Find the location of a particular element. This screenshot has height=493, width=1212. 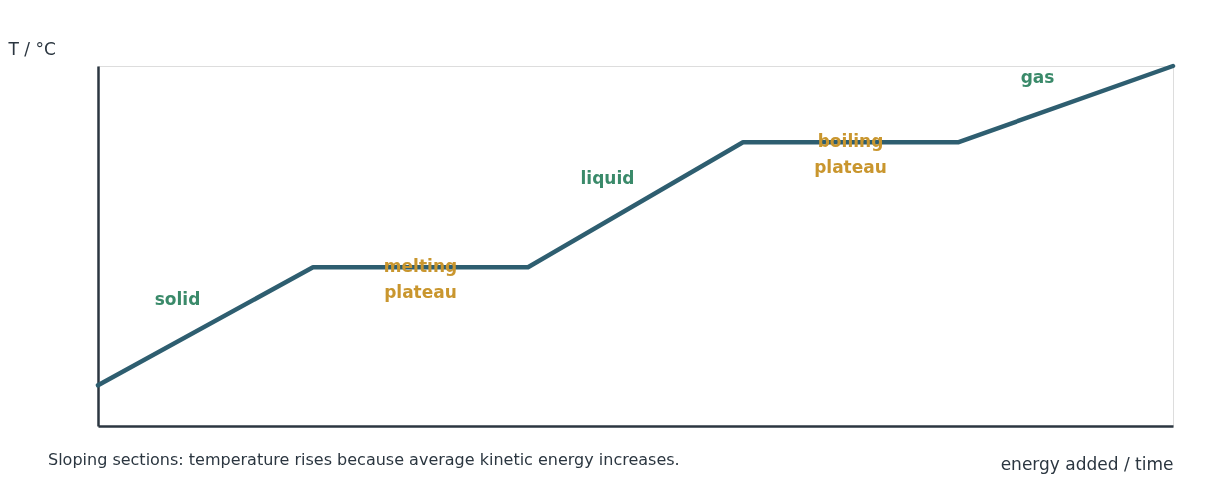

annotation: solid is located at coordinates (177, 299).